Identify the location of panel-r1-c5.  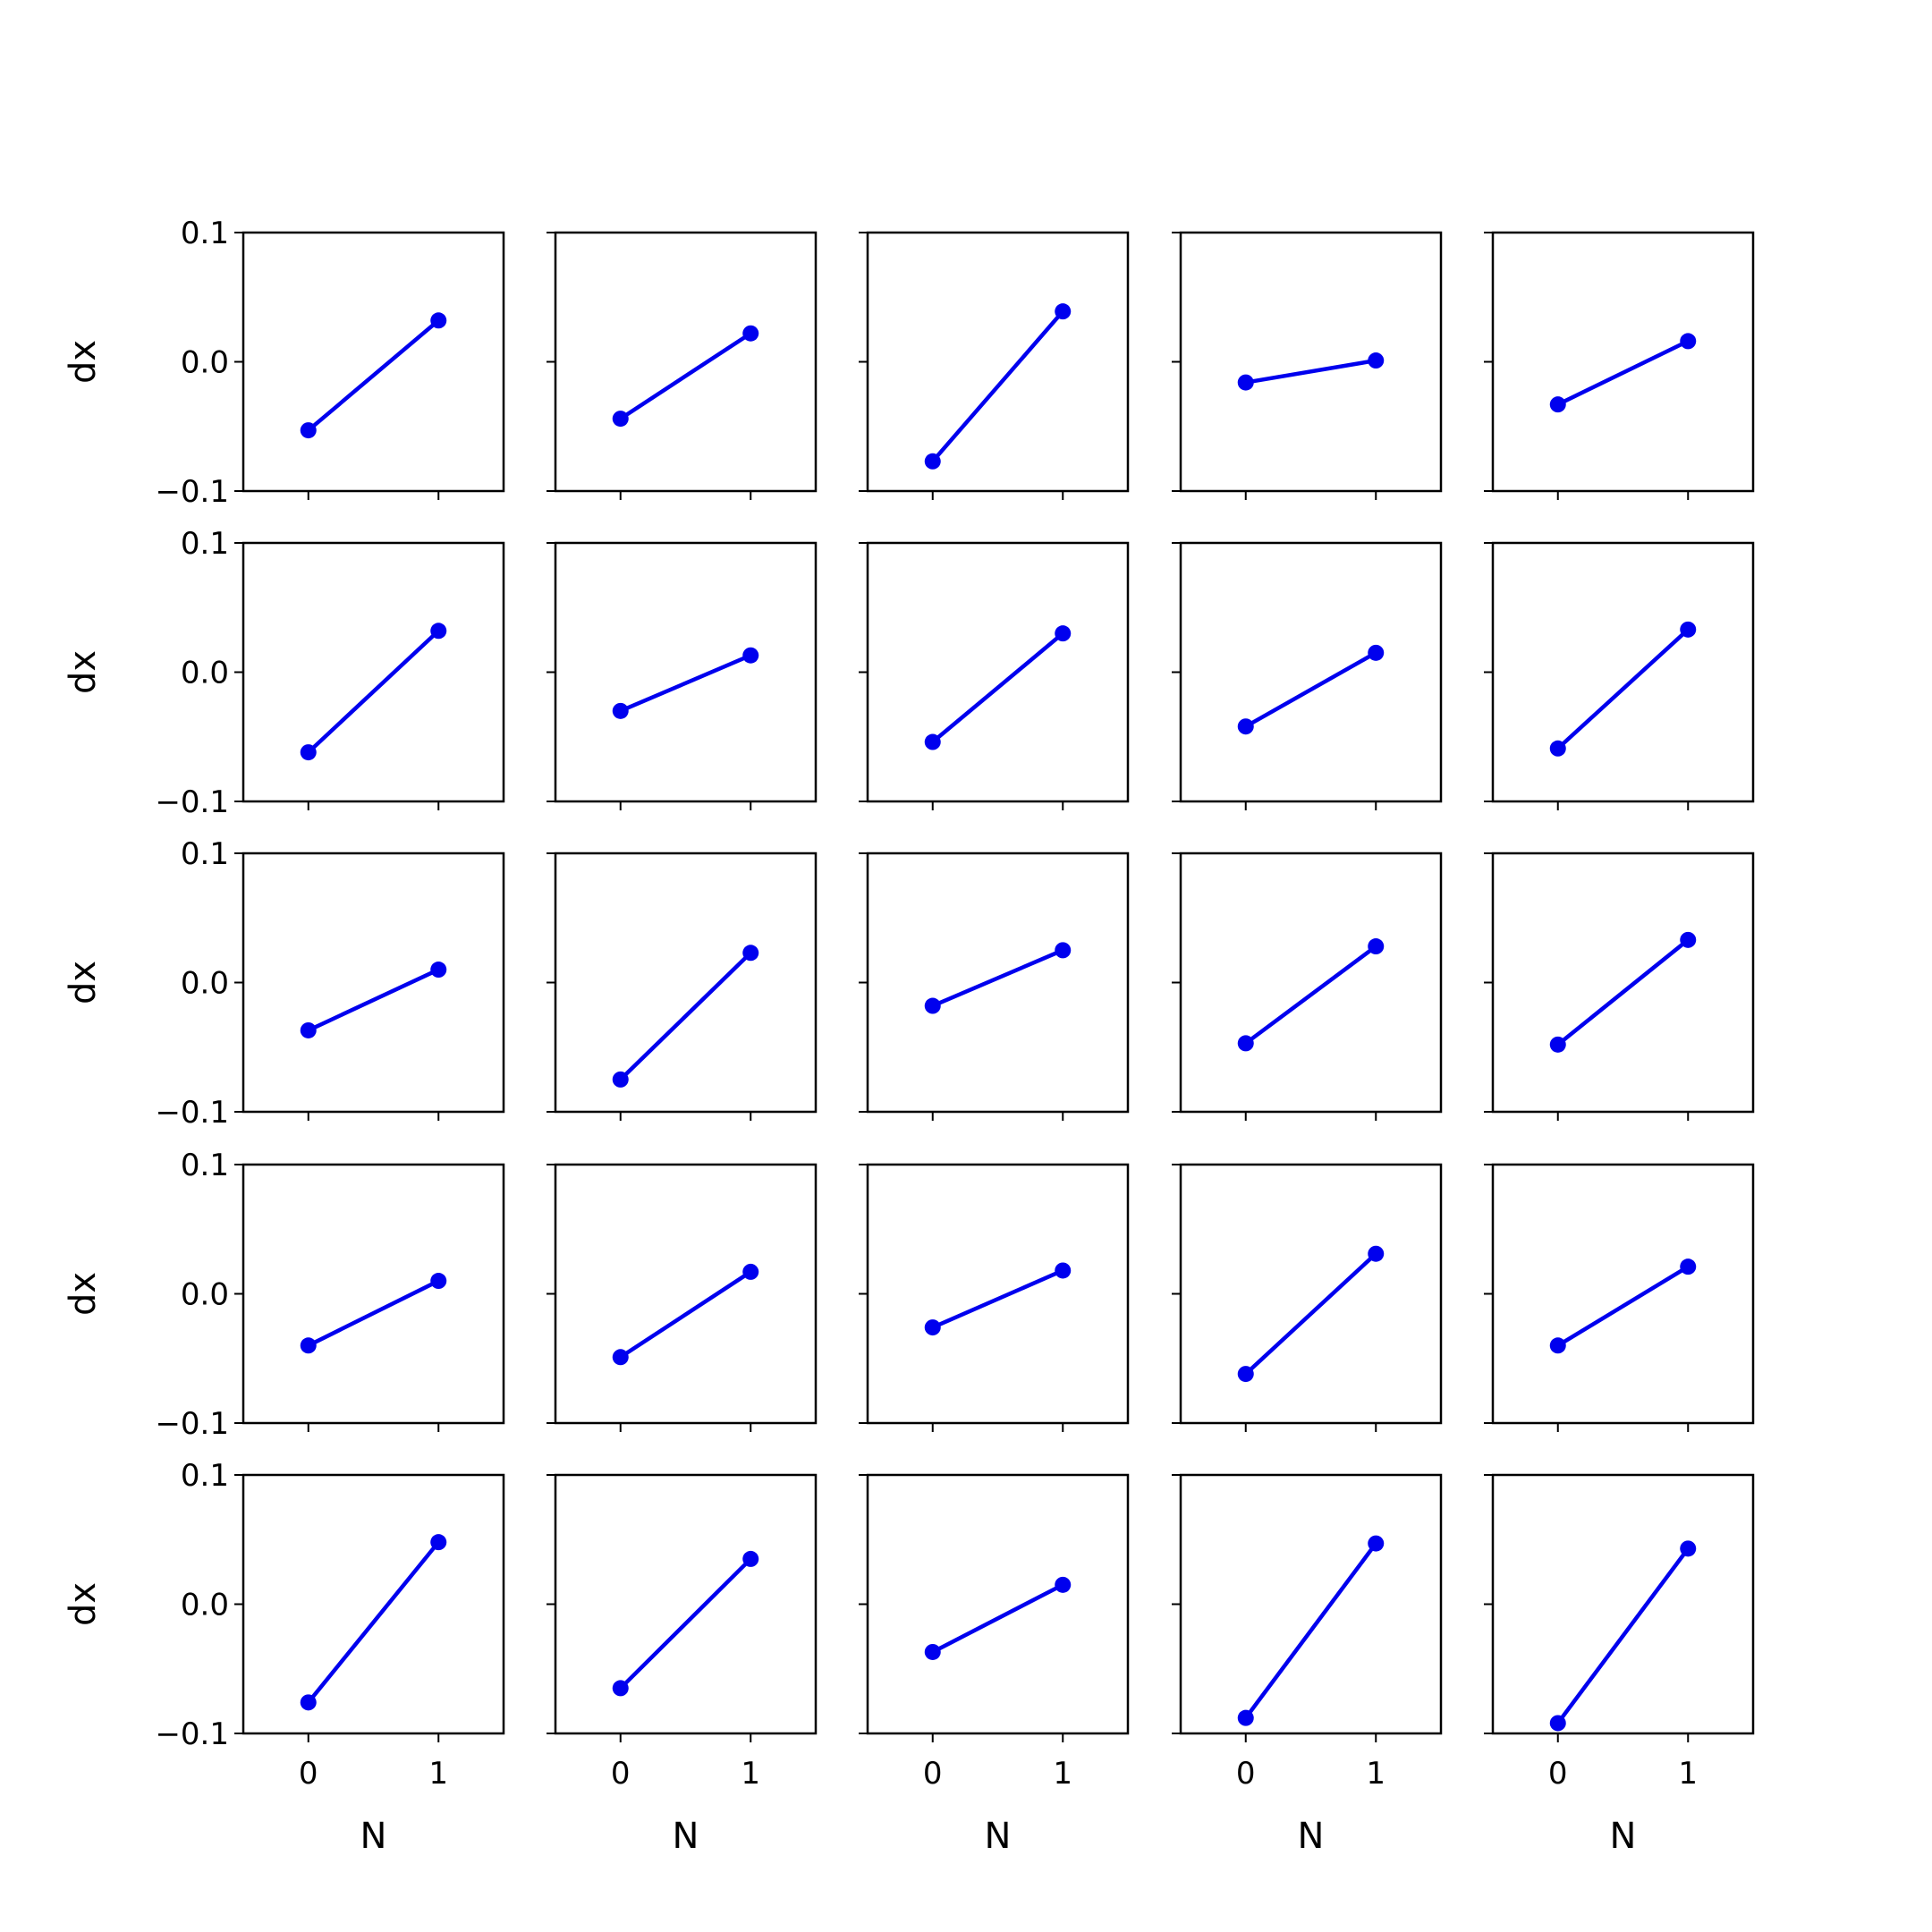
(1619, 365).